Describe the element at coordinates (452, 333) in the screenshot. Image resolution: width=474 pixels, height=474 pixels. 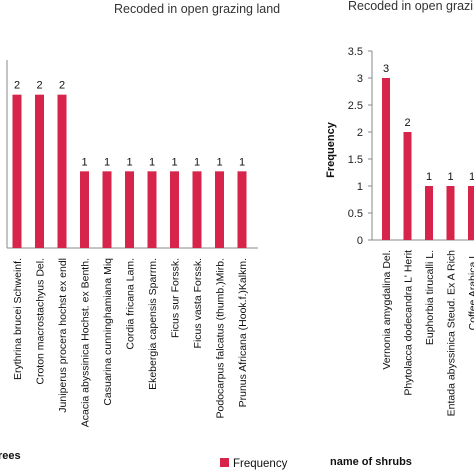
I see `category-label: Entada abyssinica Steud. Ex A Rich` at that location.